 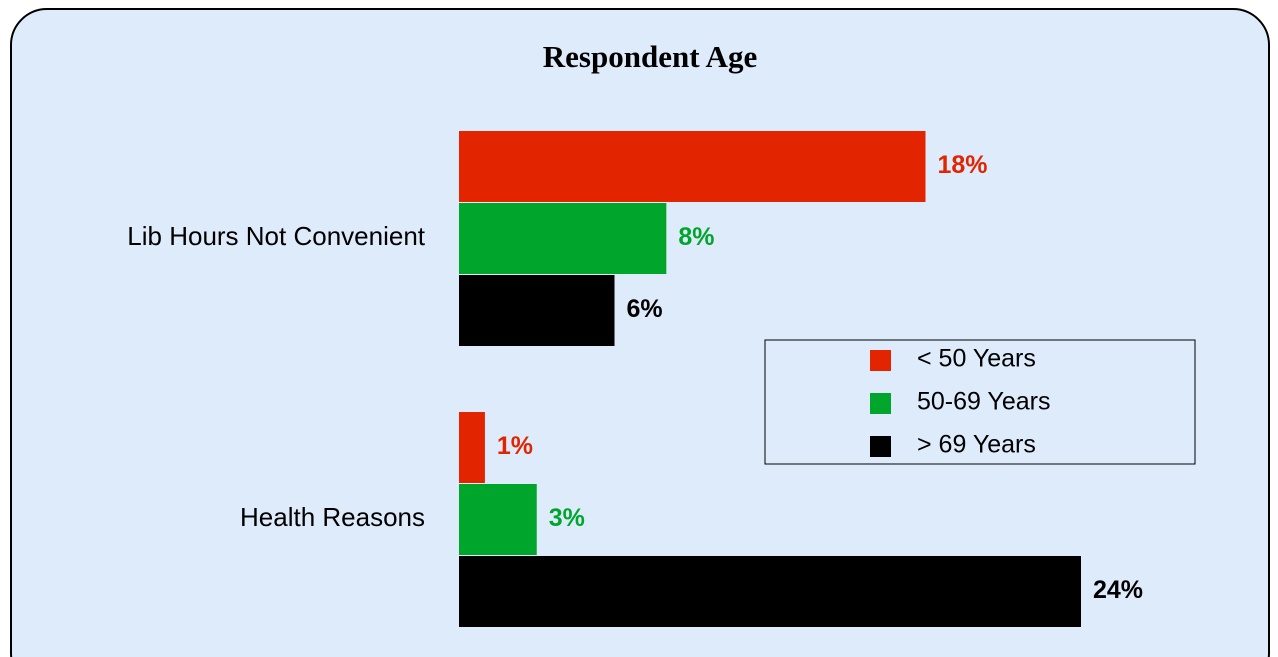 What do you see at coordinates (983, 402) in the screenshot?
I see `legend-label: 50-69 Years` at bounding box center [983, 402].